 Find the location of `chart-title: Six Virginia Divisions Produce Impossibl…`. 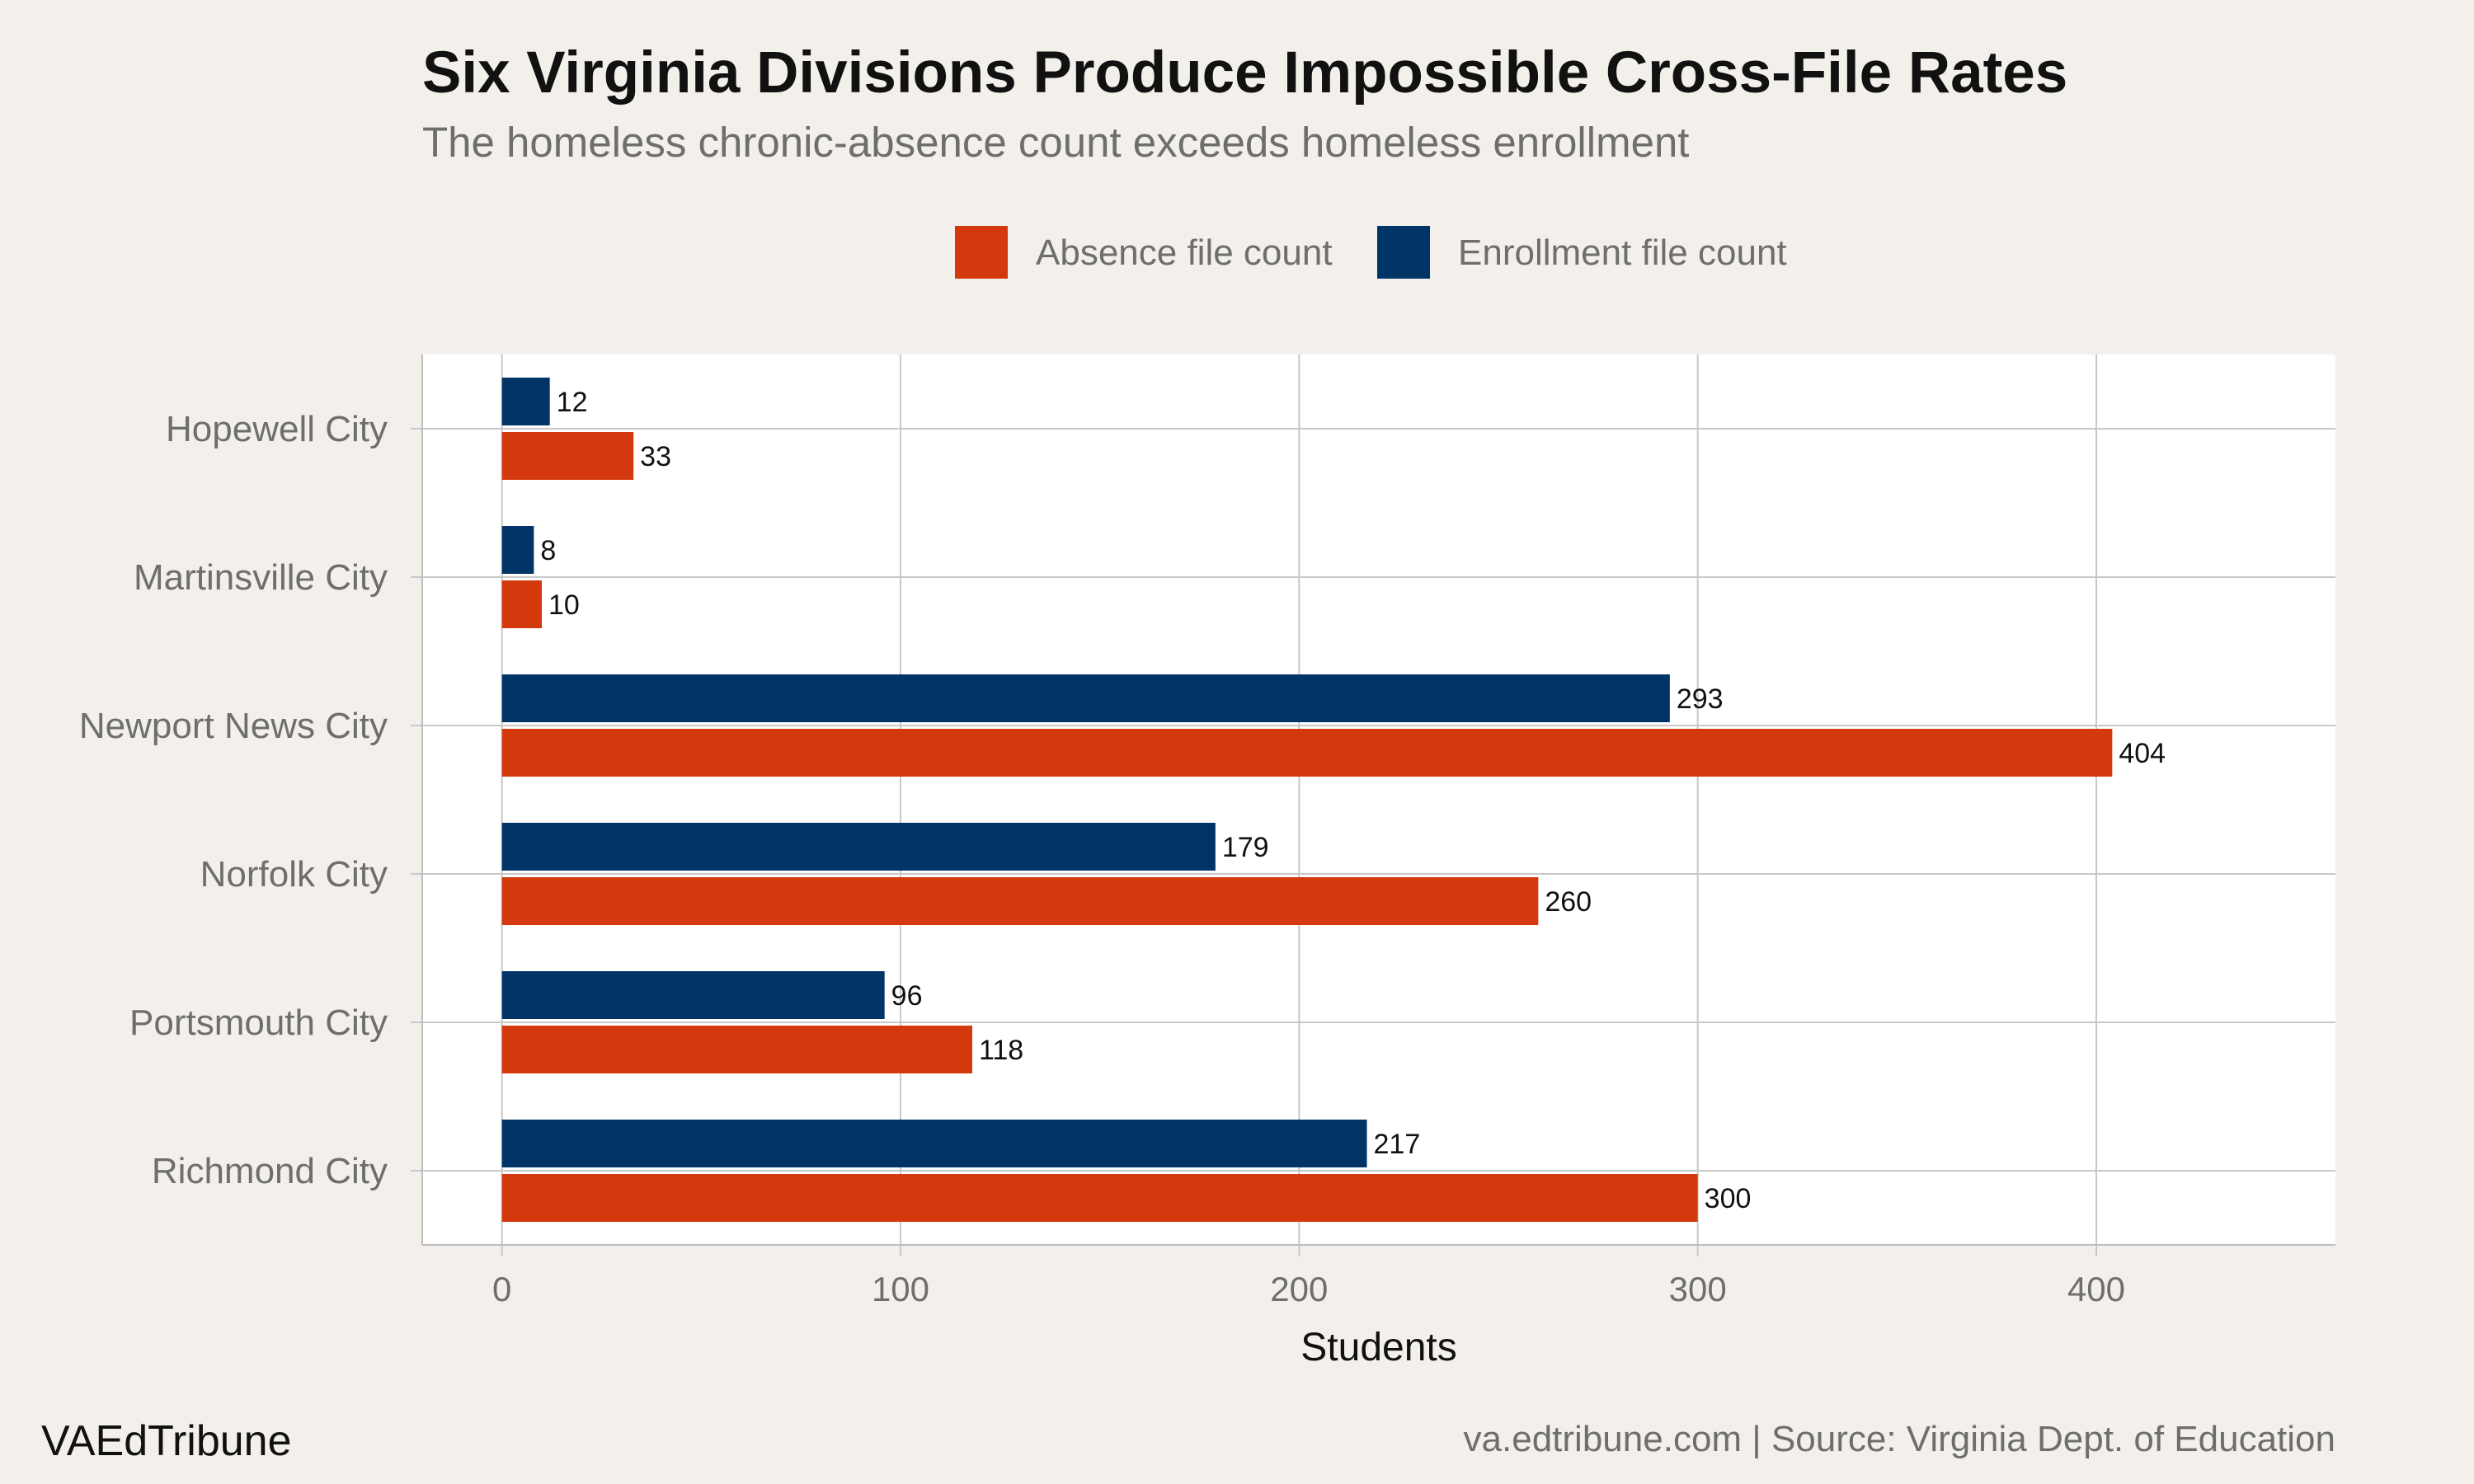

chart-title: Six Virginia Divisions Produce Impossibl… is located at coordinates (1244, 73).